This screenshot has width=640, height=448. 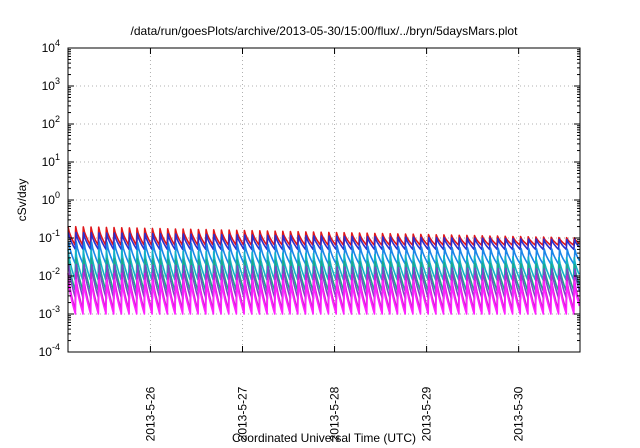 What do you see at coordinates (49, 350) in the screenshot?
I see `y-tick-label: 10⁻⁴` at bounding box center [49, 350].